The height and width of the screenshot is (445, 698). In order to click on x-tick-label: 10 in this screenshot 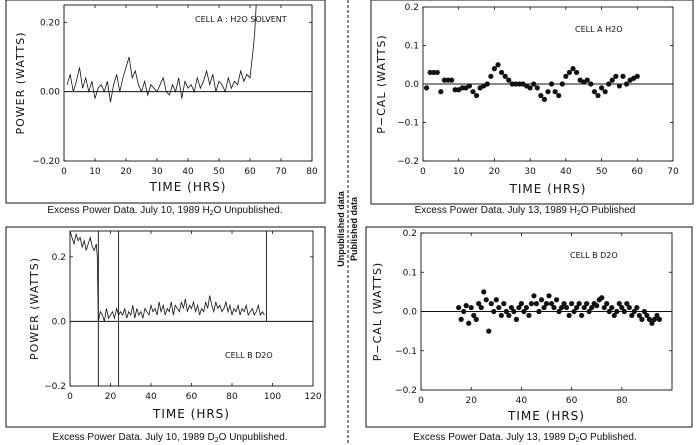, I will do `click(459, 172)`.